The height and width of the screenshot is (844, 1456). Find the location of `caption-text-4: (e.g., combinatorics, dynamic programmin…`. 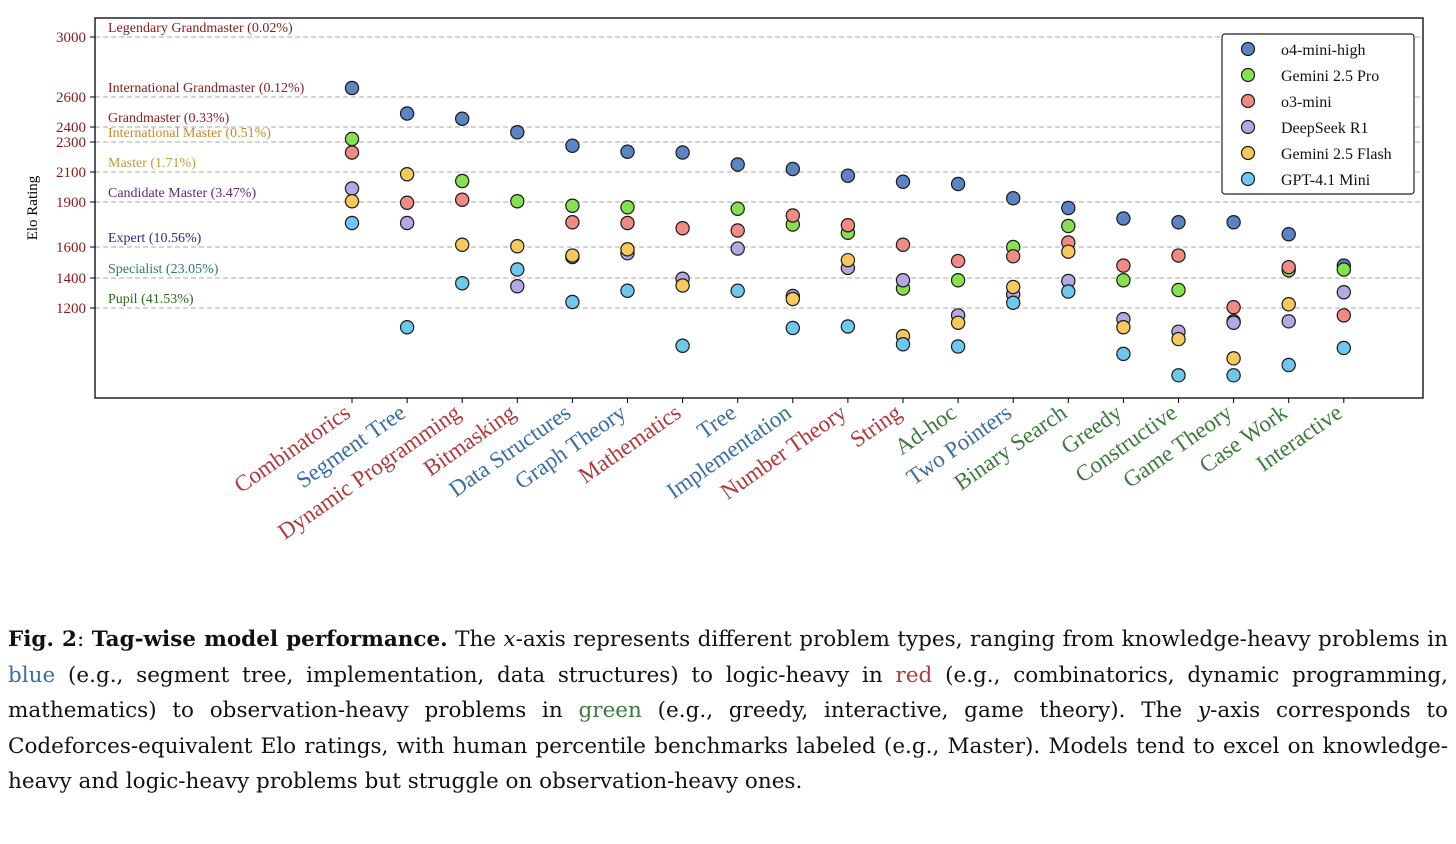

caption-text-4: (e.g., combinatorics, dynamic programmin… is located at coordinates (728, 693).